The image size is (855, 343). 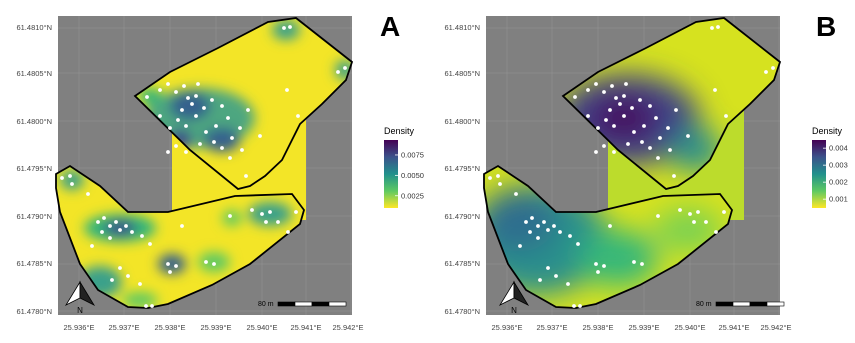 What do you see at coordinates (412, 175) in the screenshot?
I see `legend-tick-label: 0.0050` at bounding box center [412, 175].